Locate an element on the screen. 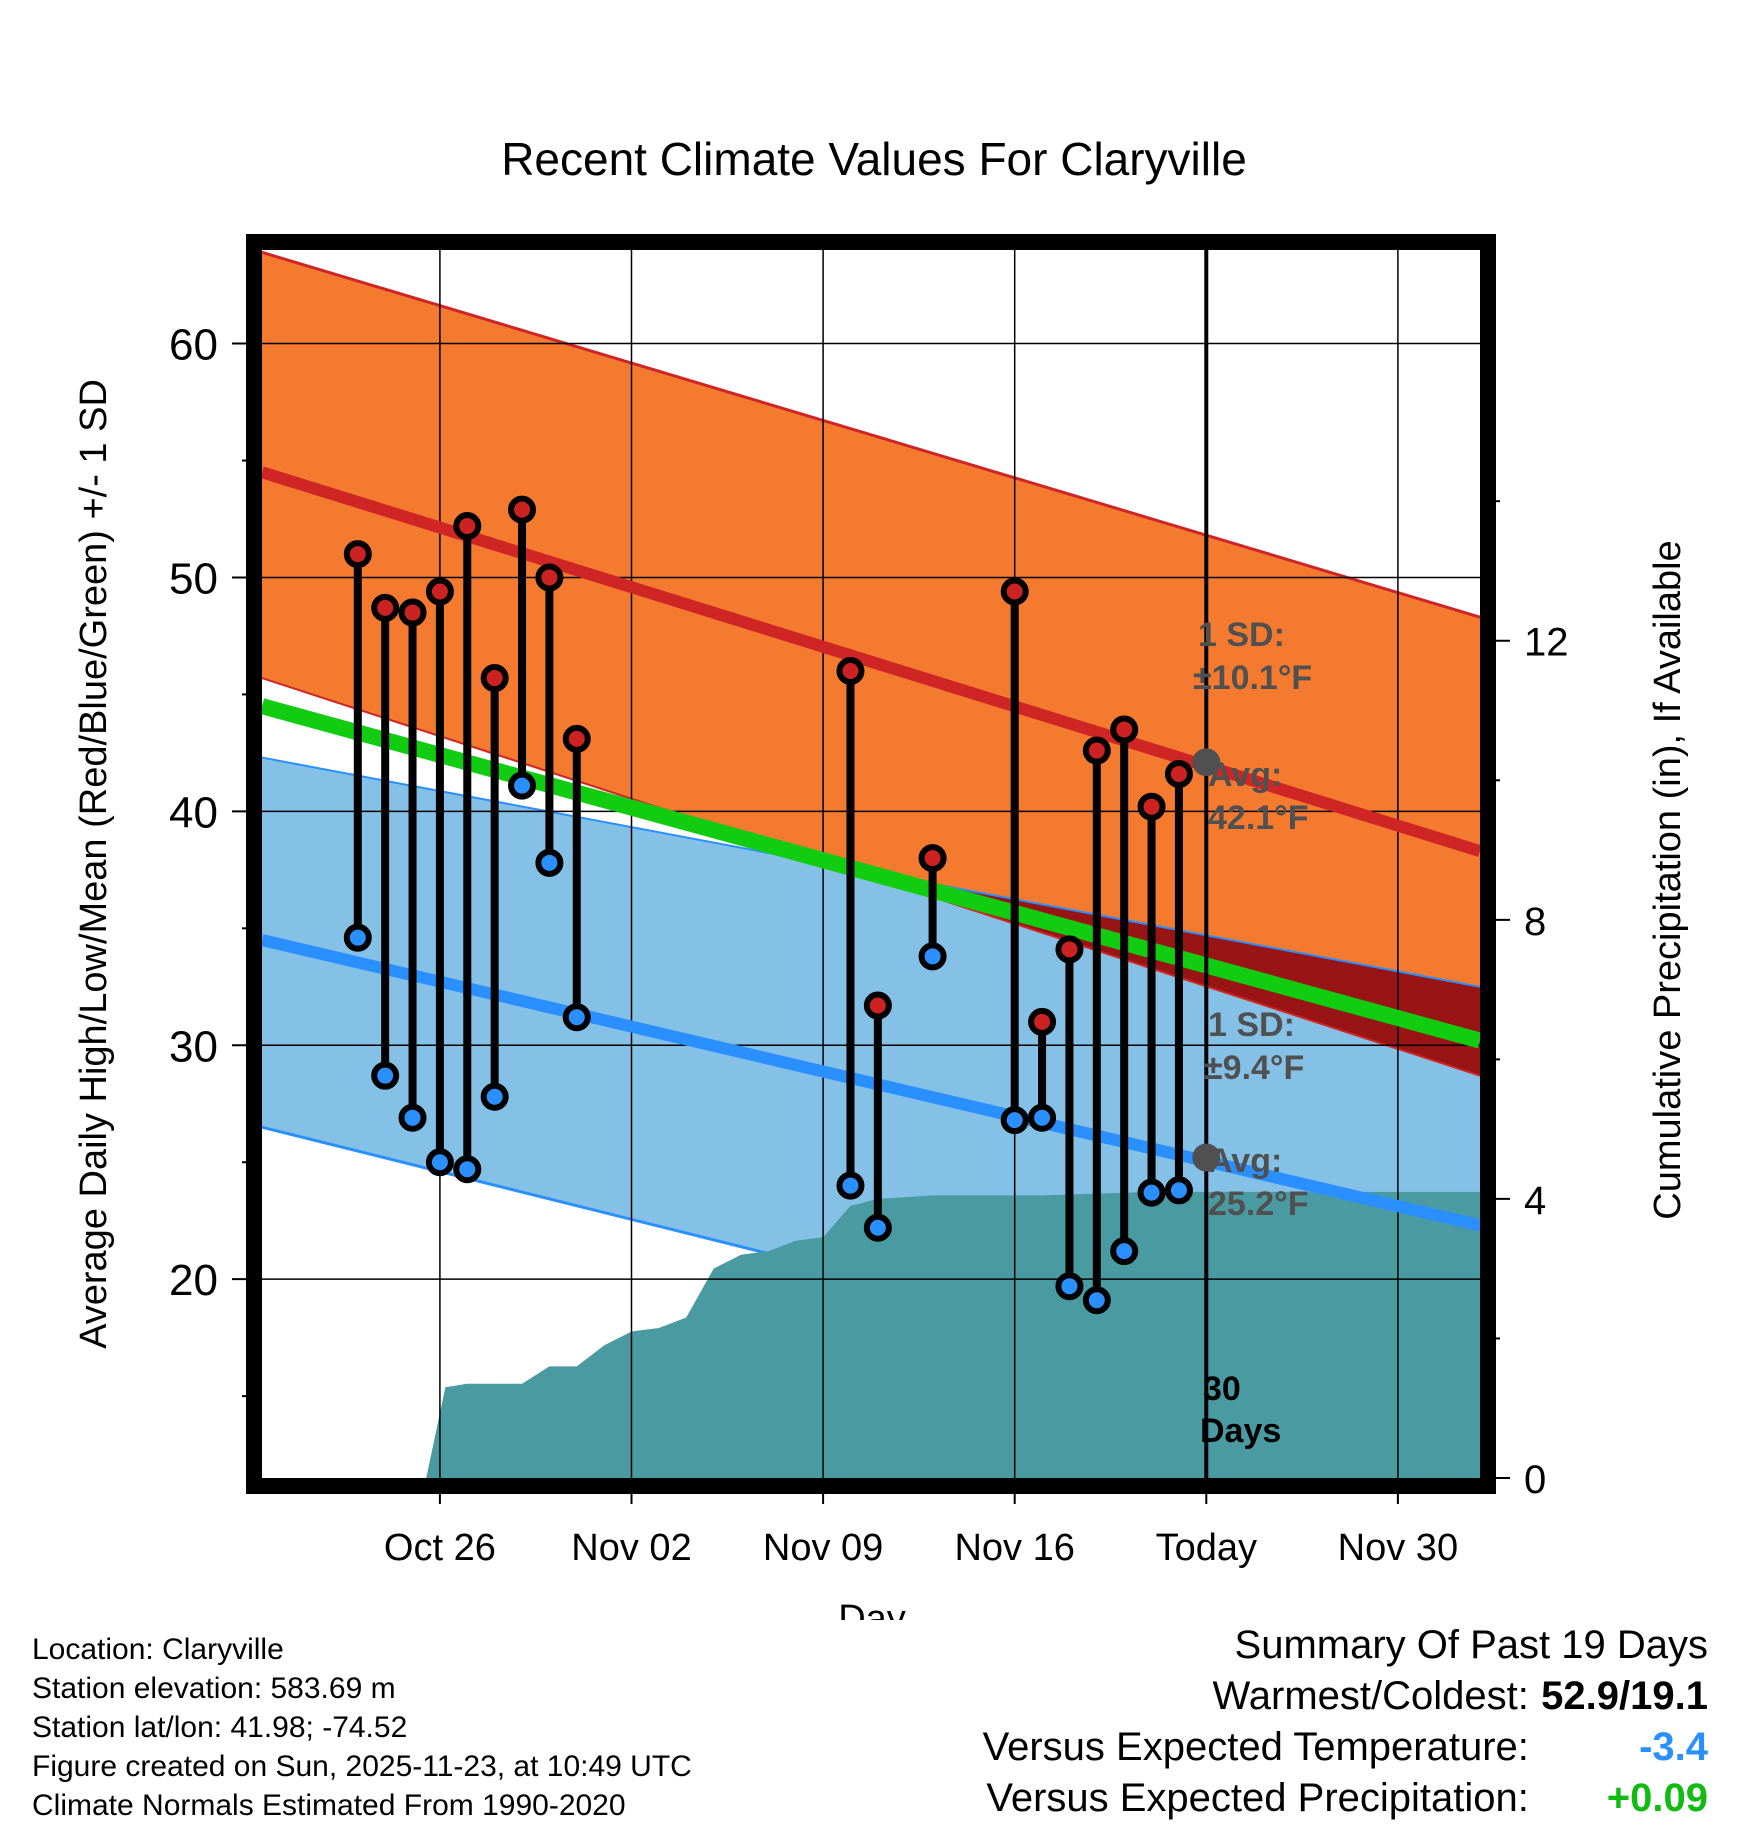 This screenshot has height=1828, width=1748. x-tick-label: Nov 02 is located at coordinates (631, 1548).